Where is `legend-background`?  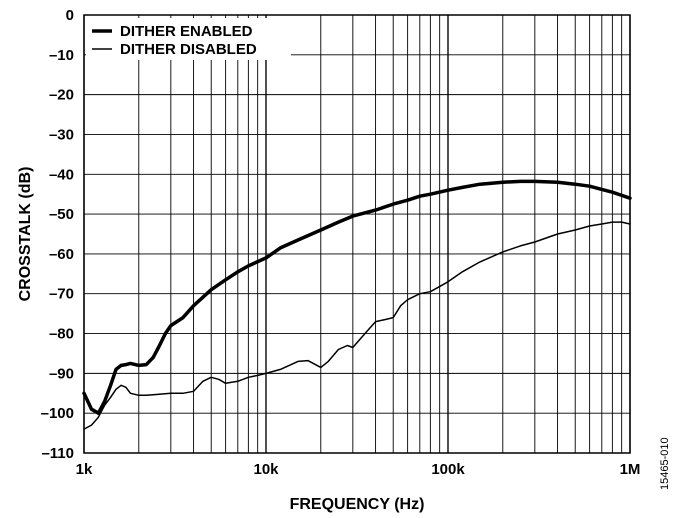
legend-background is located at coordinates (188, 39).